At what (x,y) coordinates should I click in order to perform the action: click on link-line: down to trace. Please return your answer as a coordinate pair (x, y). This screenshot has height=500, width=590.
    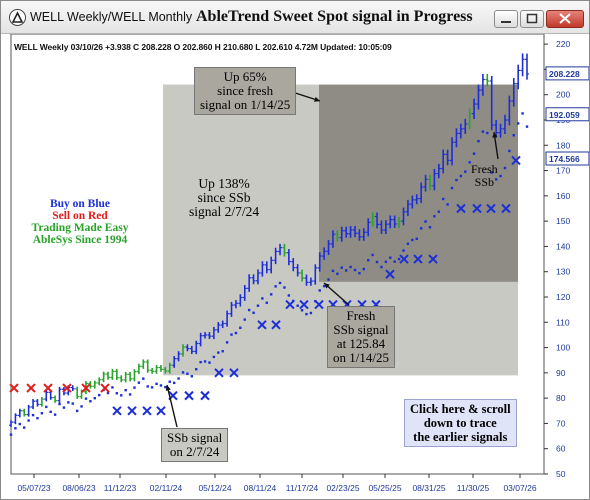
    Looking at the image, I should click on (460, 423).